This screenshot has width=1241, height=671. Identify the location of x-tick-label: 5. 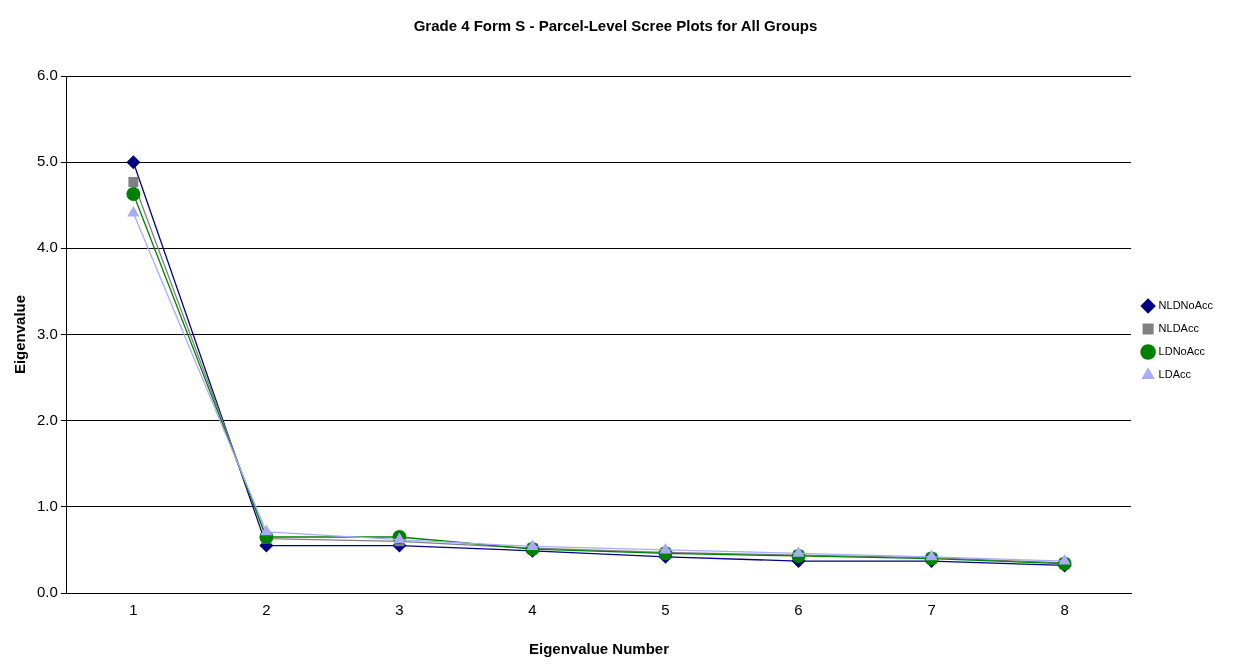
(665, 610).